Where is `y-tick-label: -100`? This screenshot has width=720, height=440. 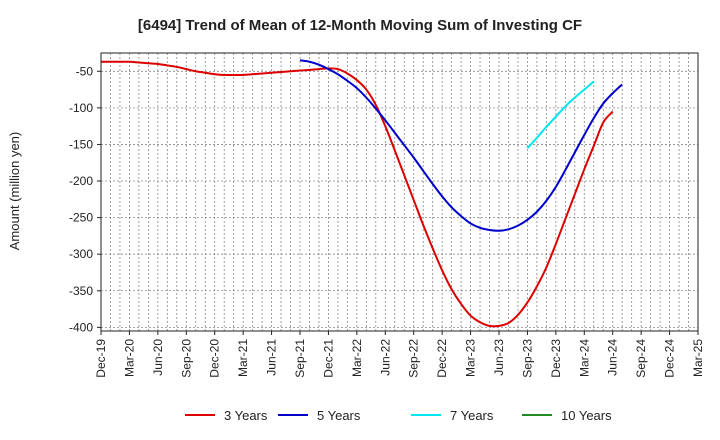
y-tick-label: -100 is located at coordinates (81, 108).